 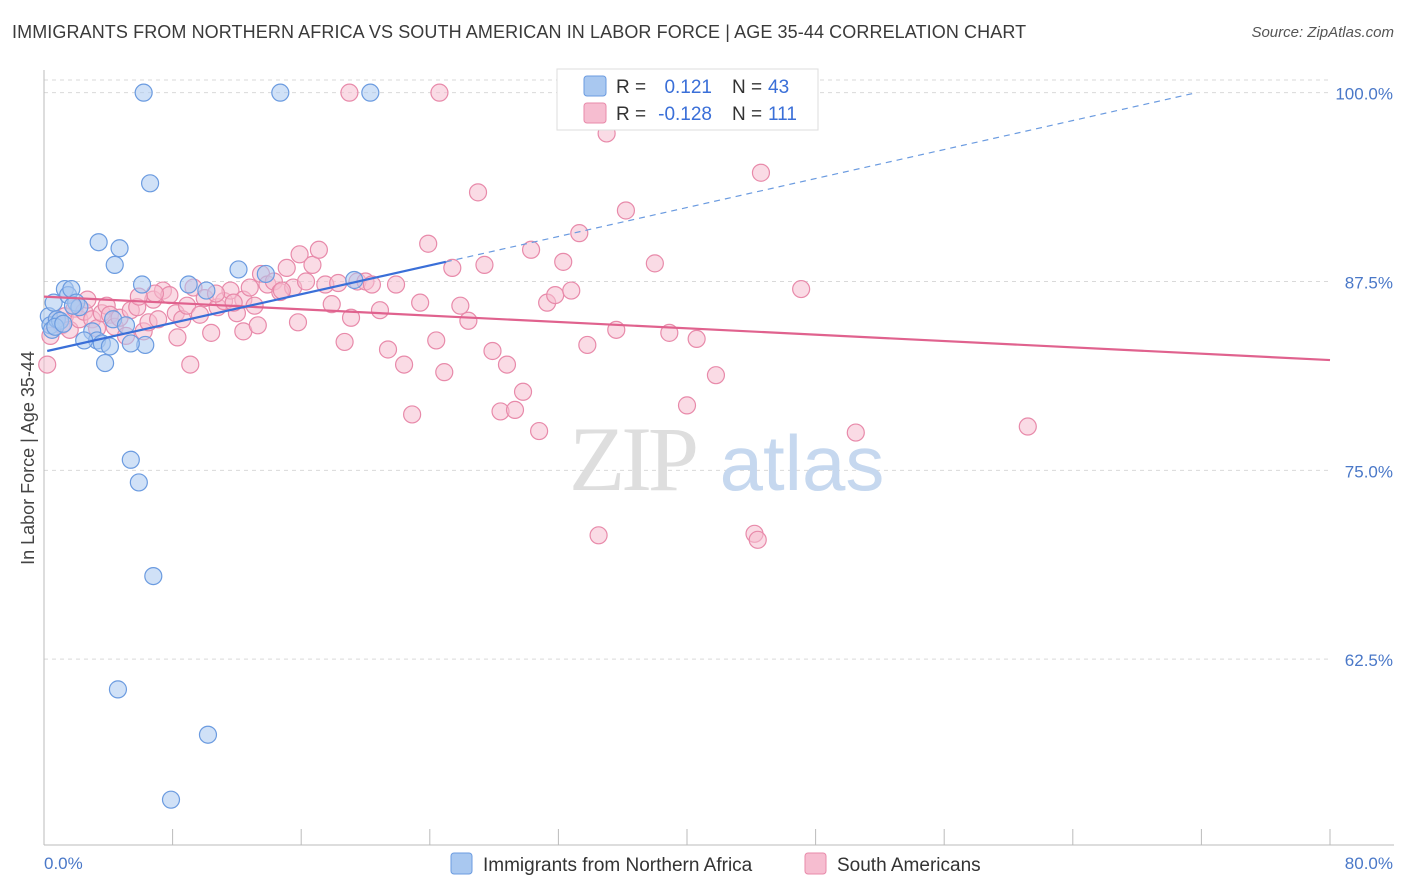 I want to click on x-tick-labels: 0.0% 80.0%, so click(x=718, y=863).